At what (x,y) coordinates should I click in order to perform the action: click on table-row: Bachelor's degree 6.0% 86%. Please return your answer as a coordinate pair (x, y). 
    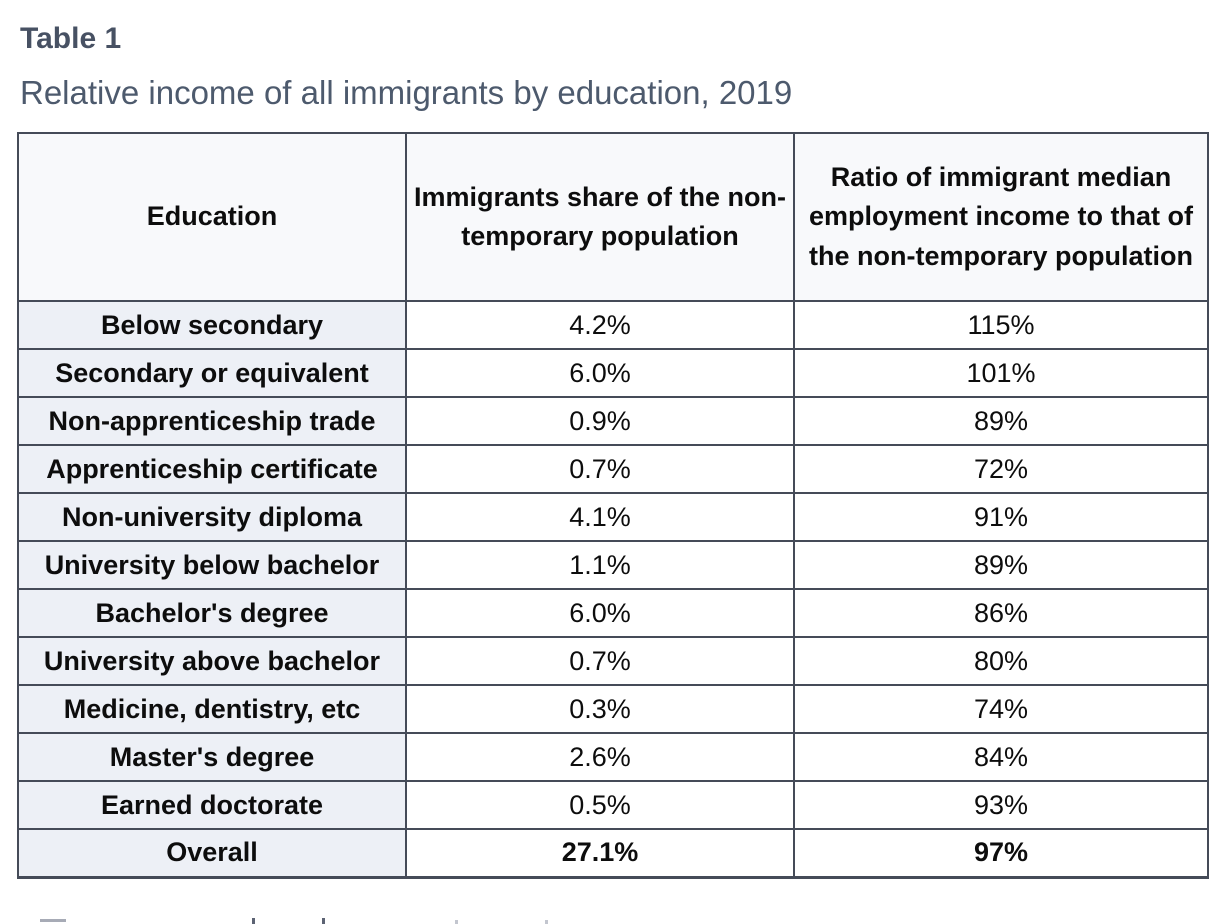
    Looking at the image, I should click on (613, 613).